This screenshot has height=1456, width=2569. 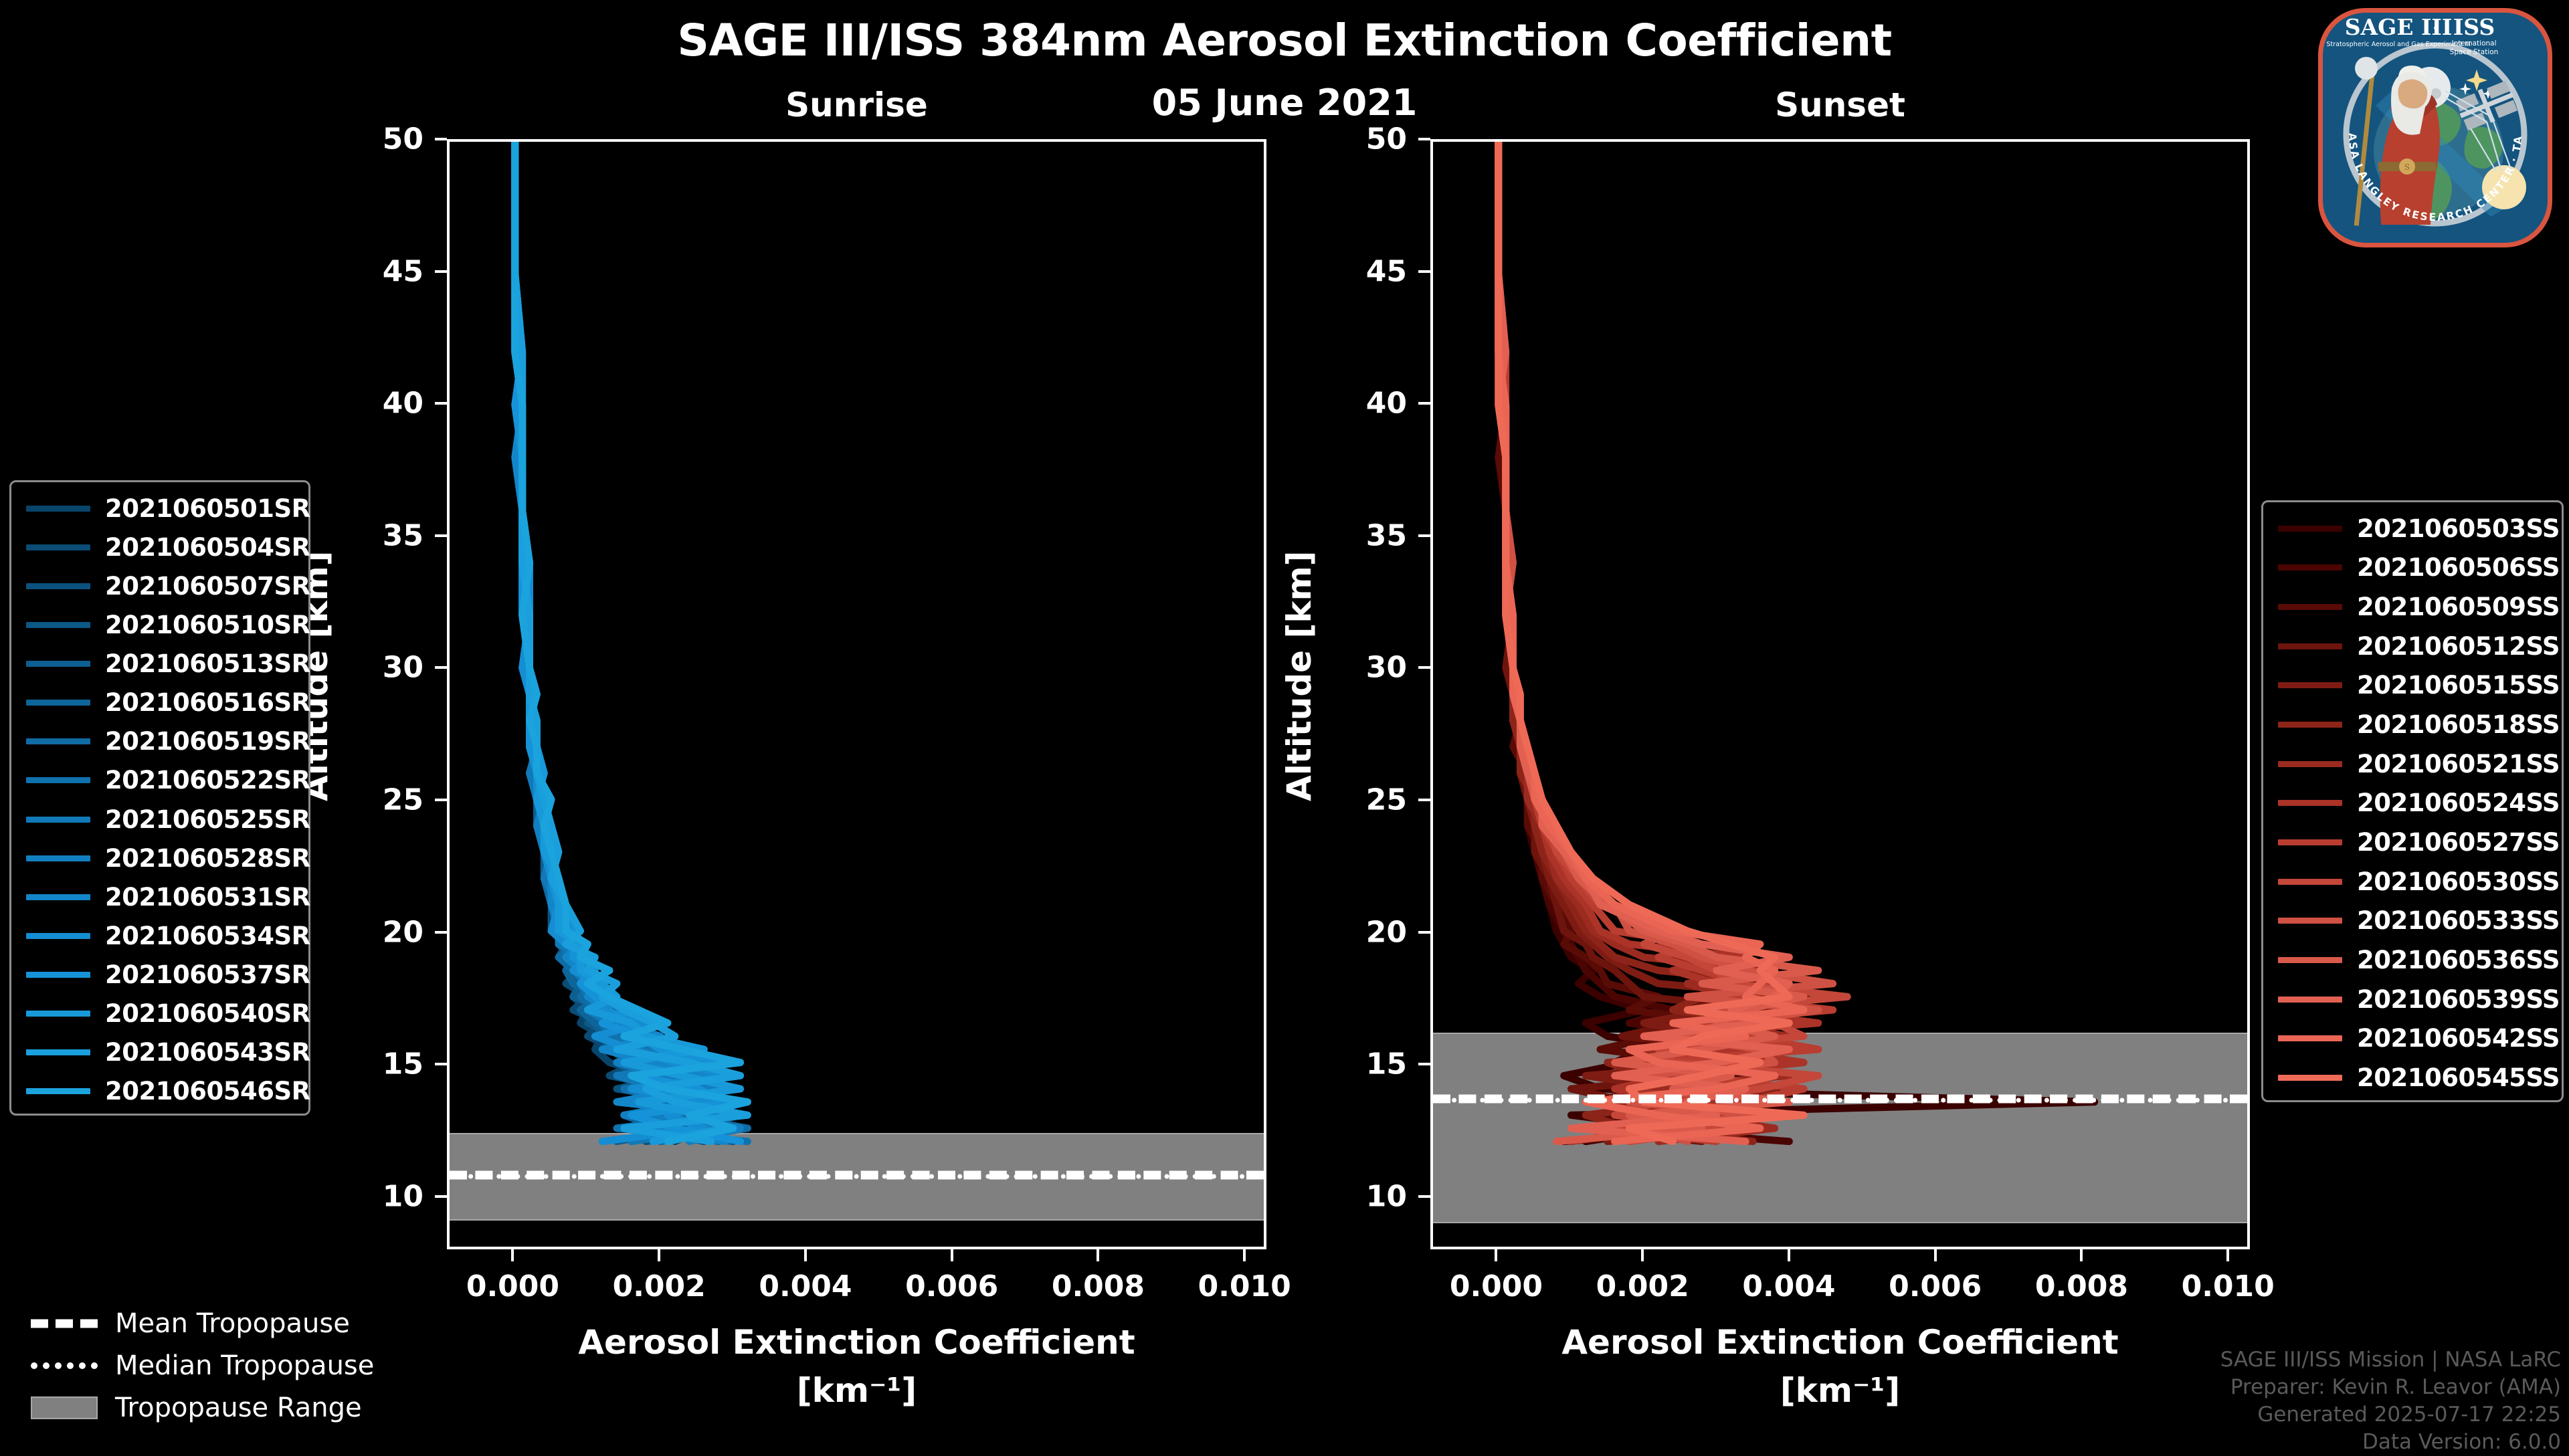 What do you see at coordinates (2458, 803) in the screenshot?
I see `legend-item-label: 2021060524SS` at bounding box center [2458, 803].